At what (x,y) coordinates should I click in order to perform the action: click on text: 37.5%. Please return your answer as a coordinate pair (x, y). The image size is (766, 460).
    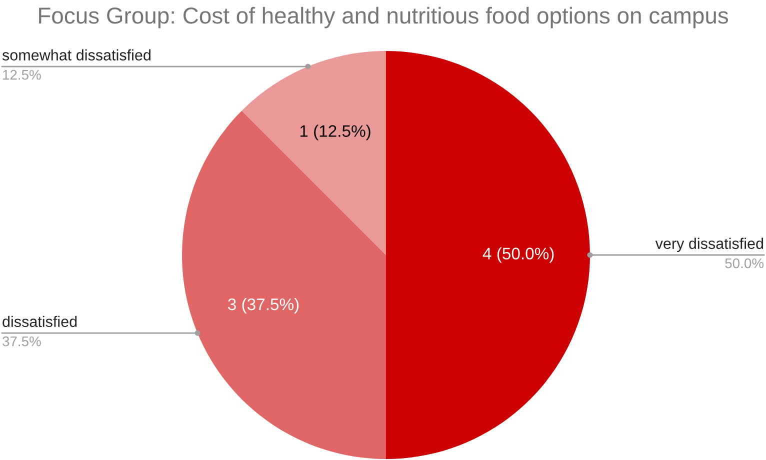
    Looking at the image, I should click on (21, 341).